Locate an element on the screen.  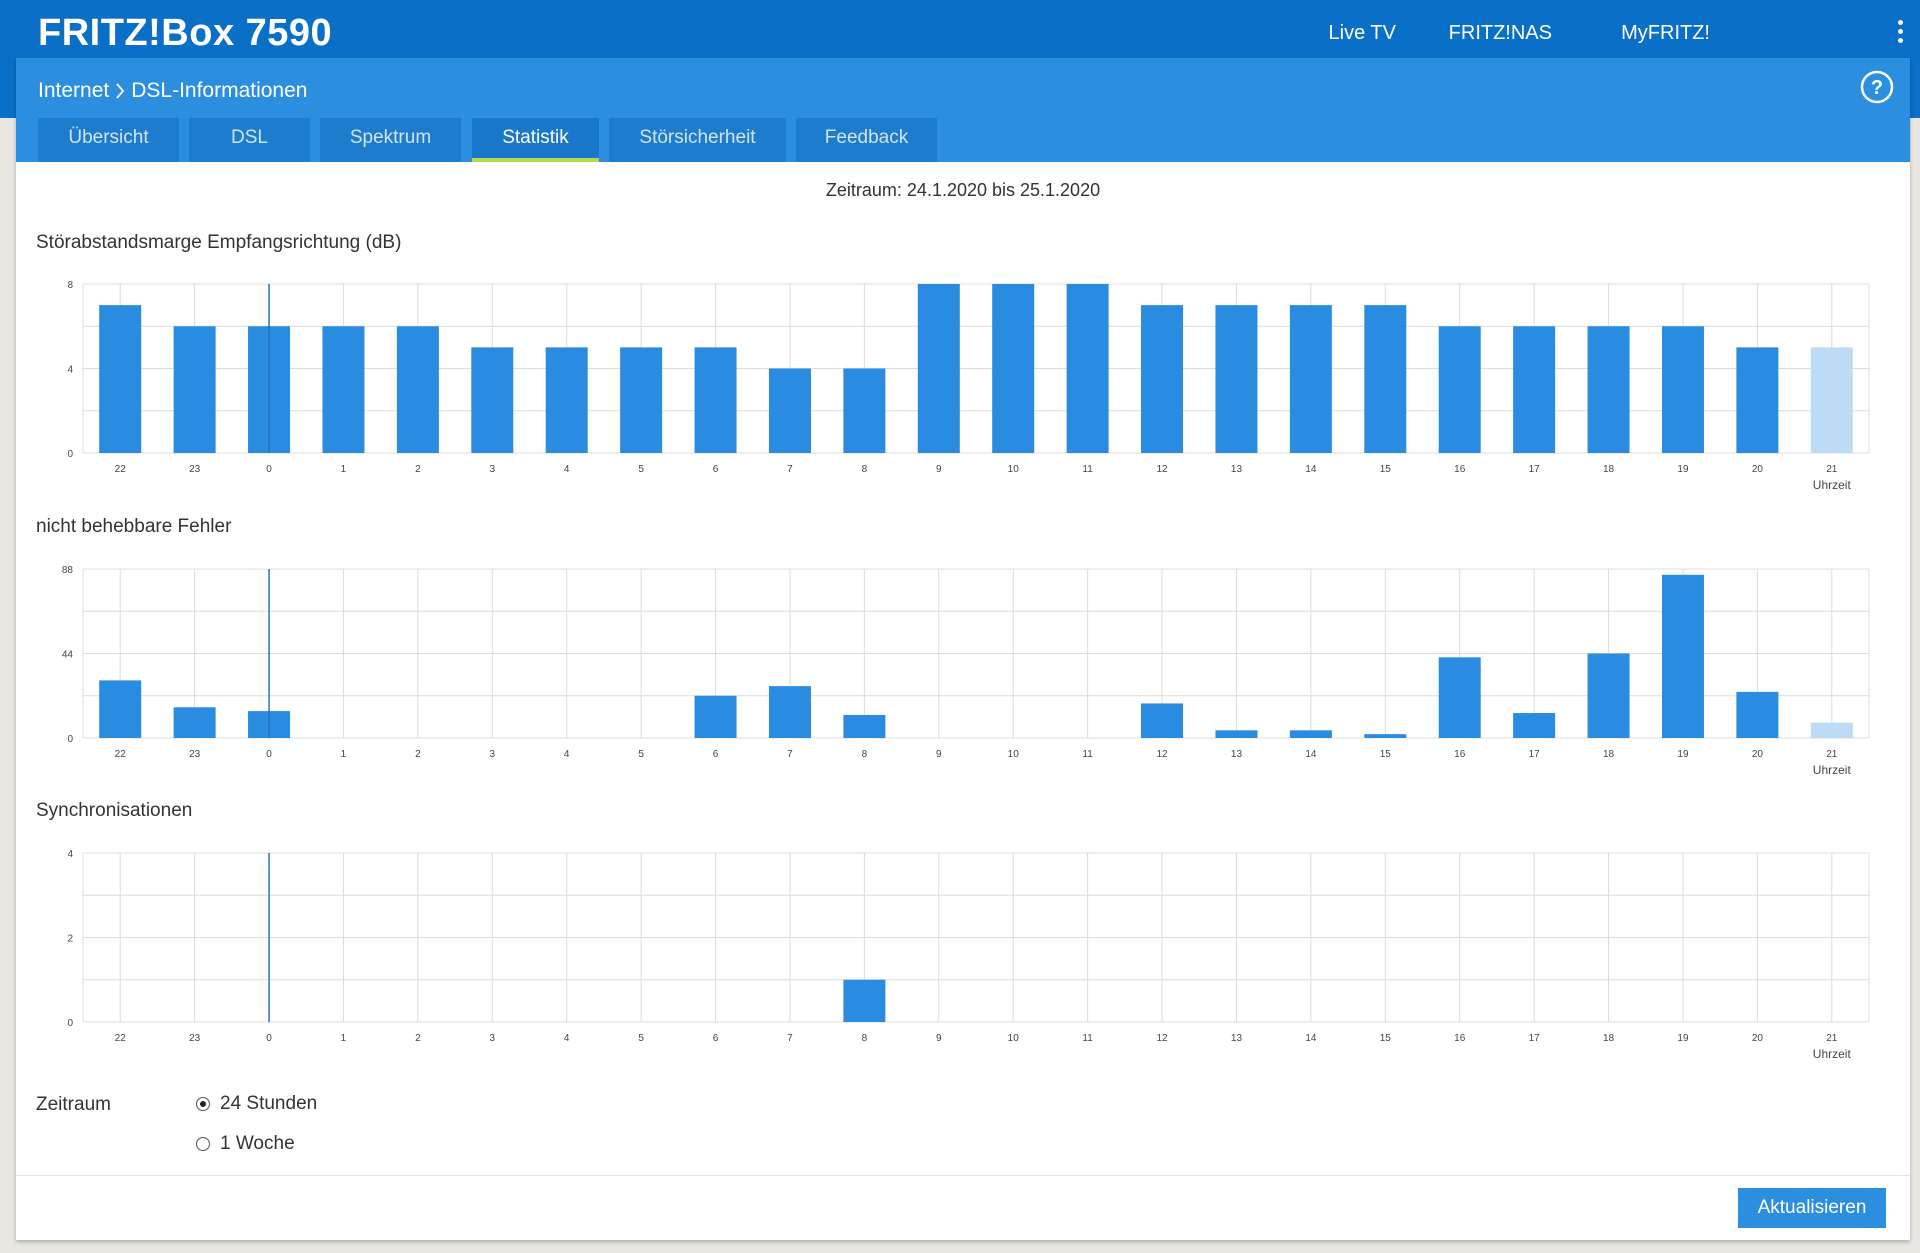
x-tick-label: 7 is located at coordinates (790, 469).